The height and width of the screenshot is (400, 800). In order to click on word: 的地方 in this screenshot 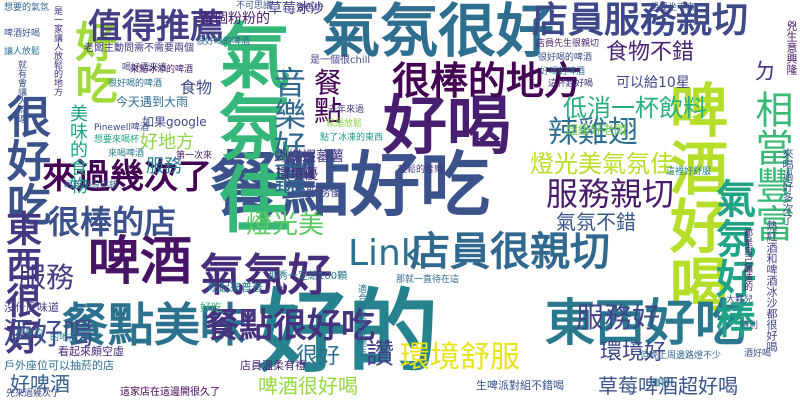, I will do `click(64, 338)`.